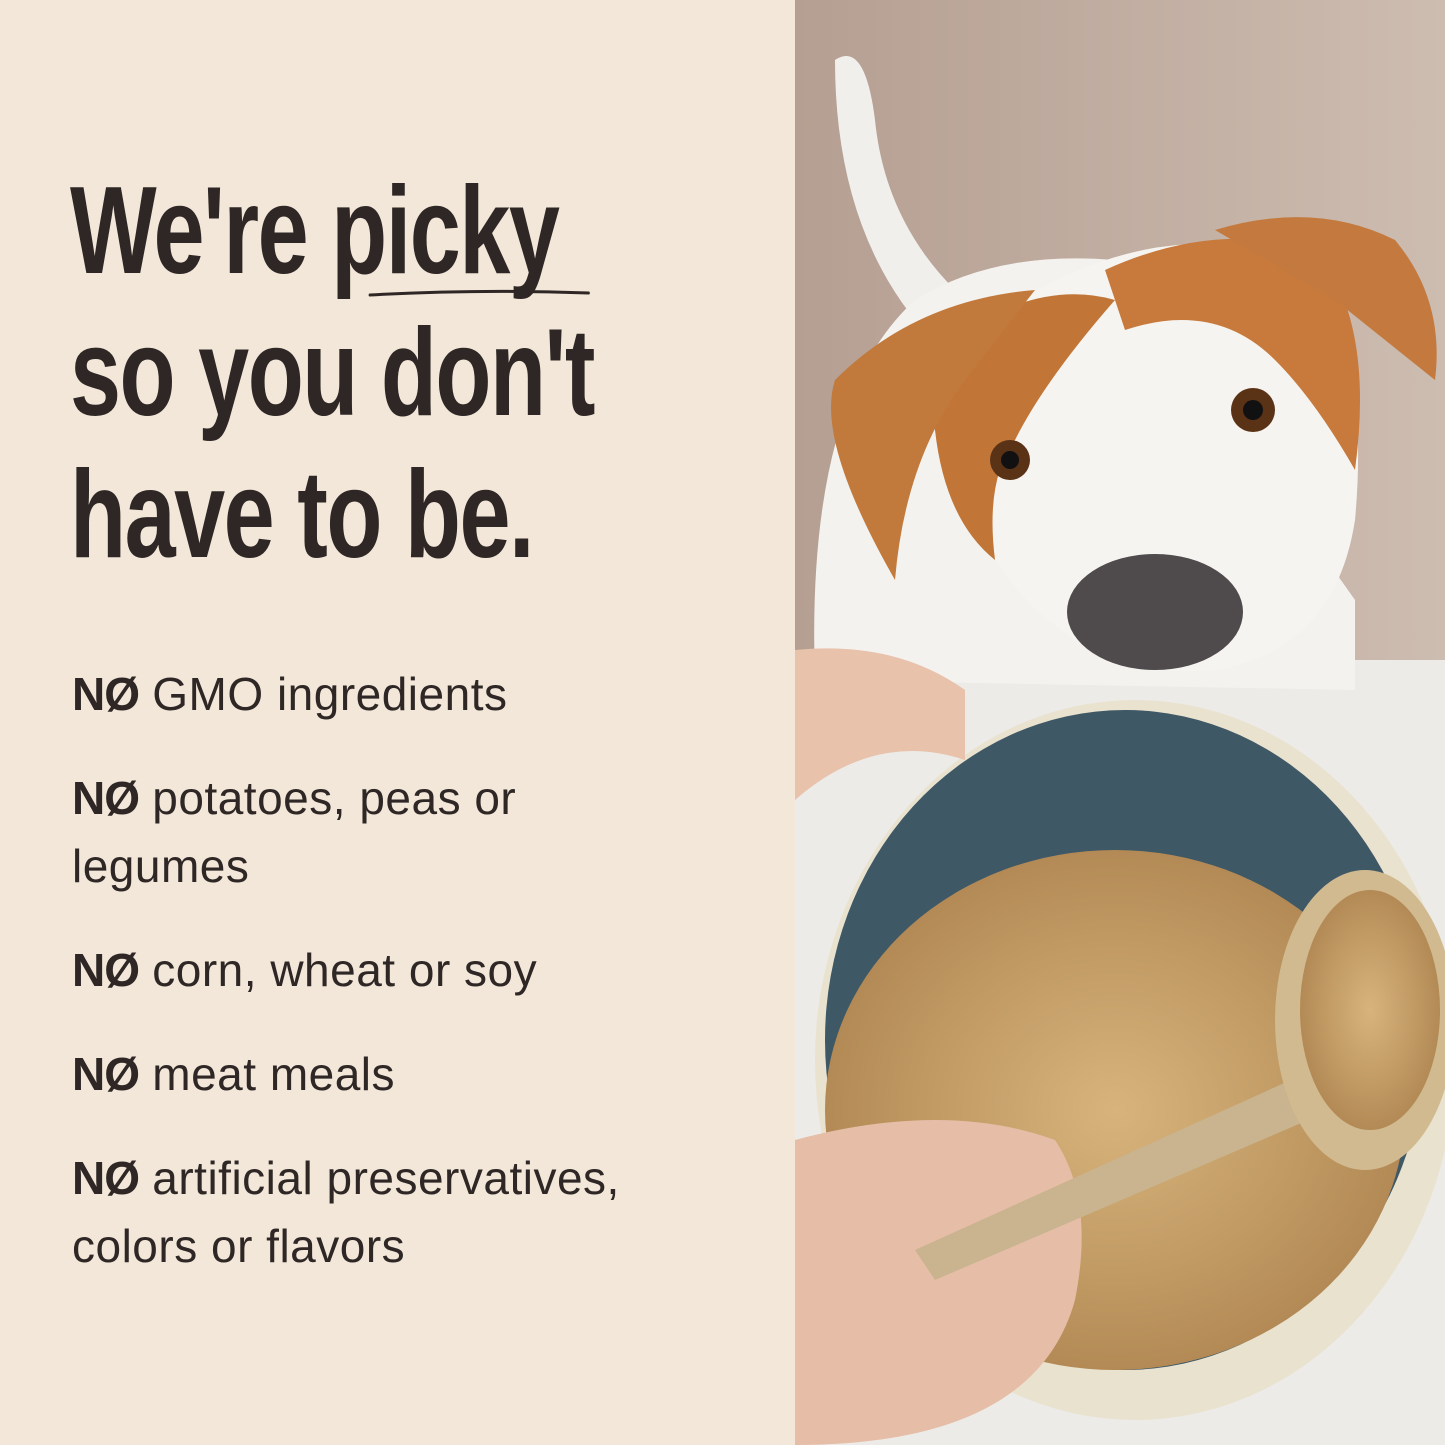 This screenshot has width=1445, height=1445. What do you see at coordinates (332, 373) in the screenshot?
I see `headline-line-2: so you don't` at bounding box center [332, 373].